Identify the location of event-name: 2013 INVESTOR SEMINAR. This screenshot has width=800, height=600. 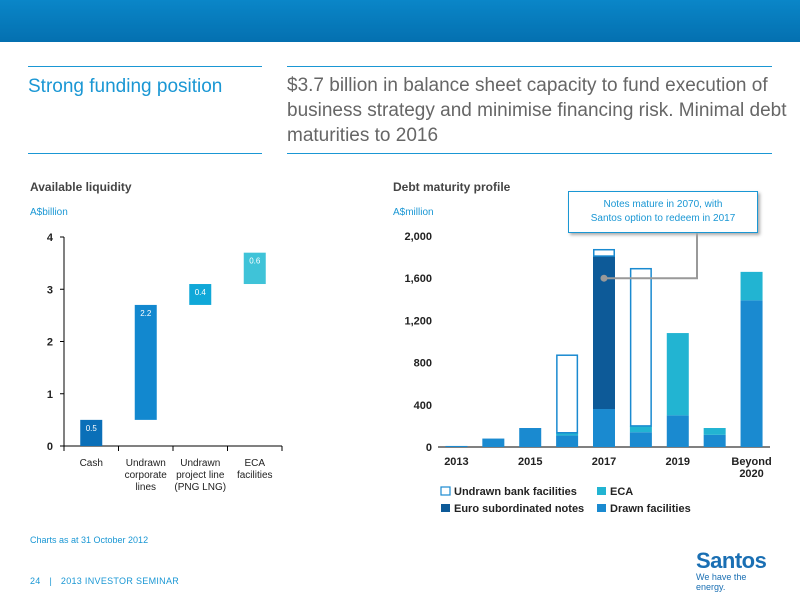
(120, 581).